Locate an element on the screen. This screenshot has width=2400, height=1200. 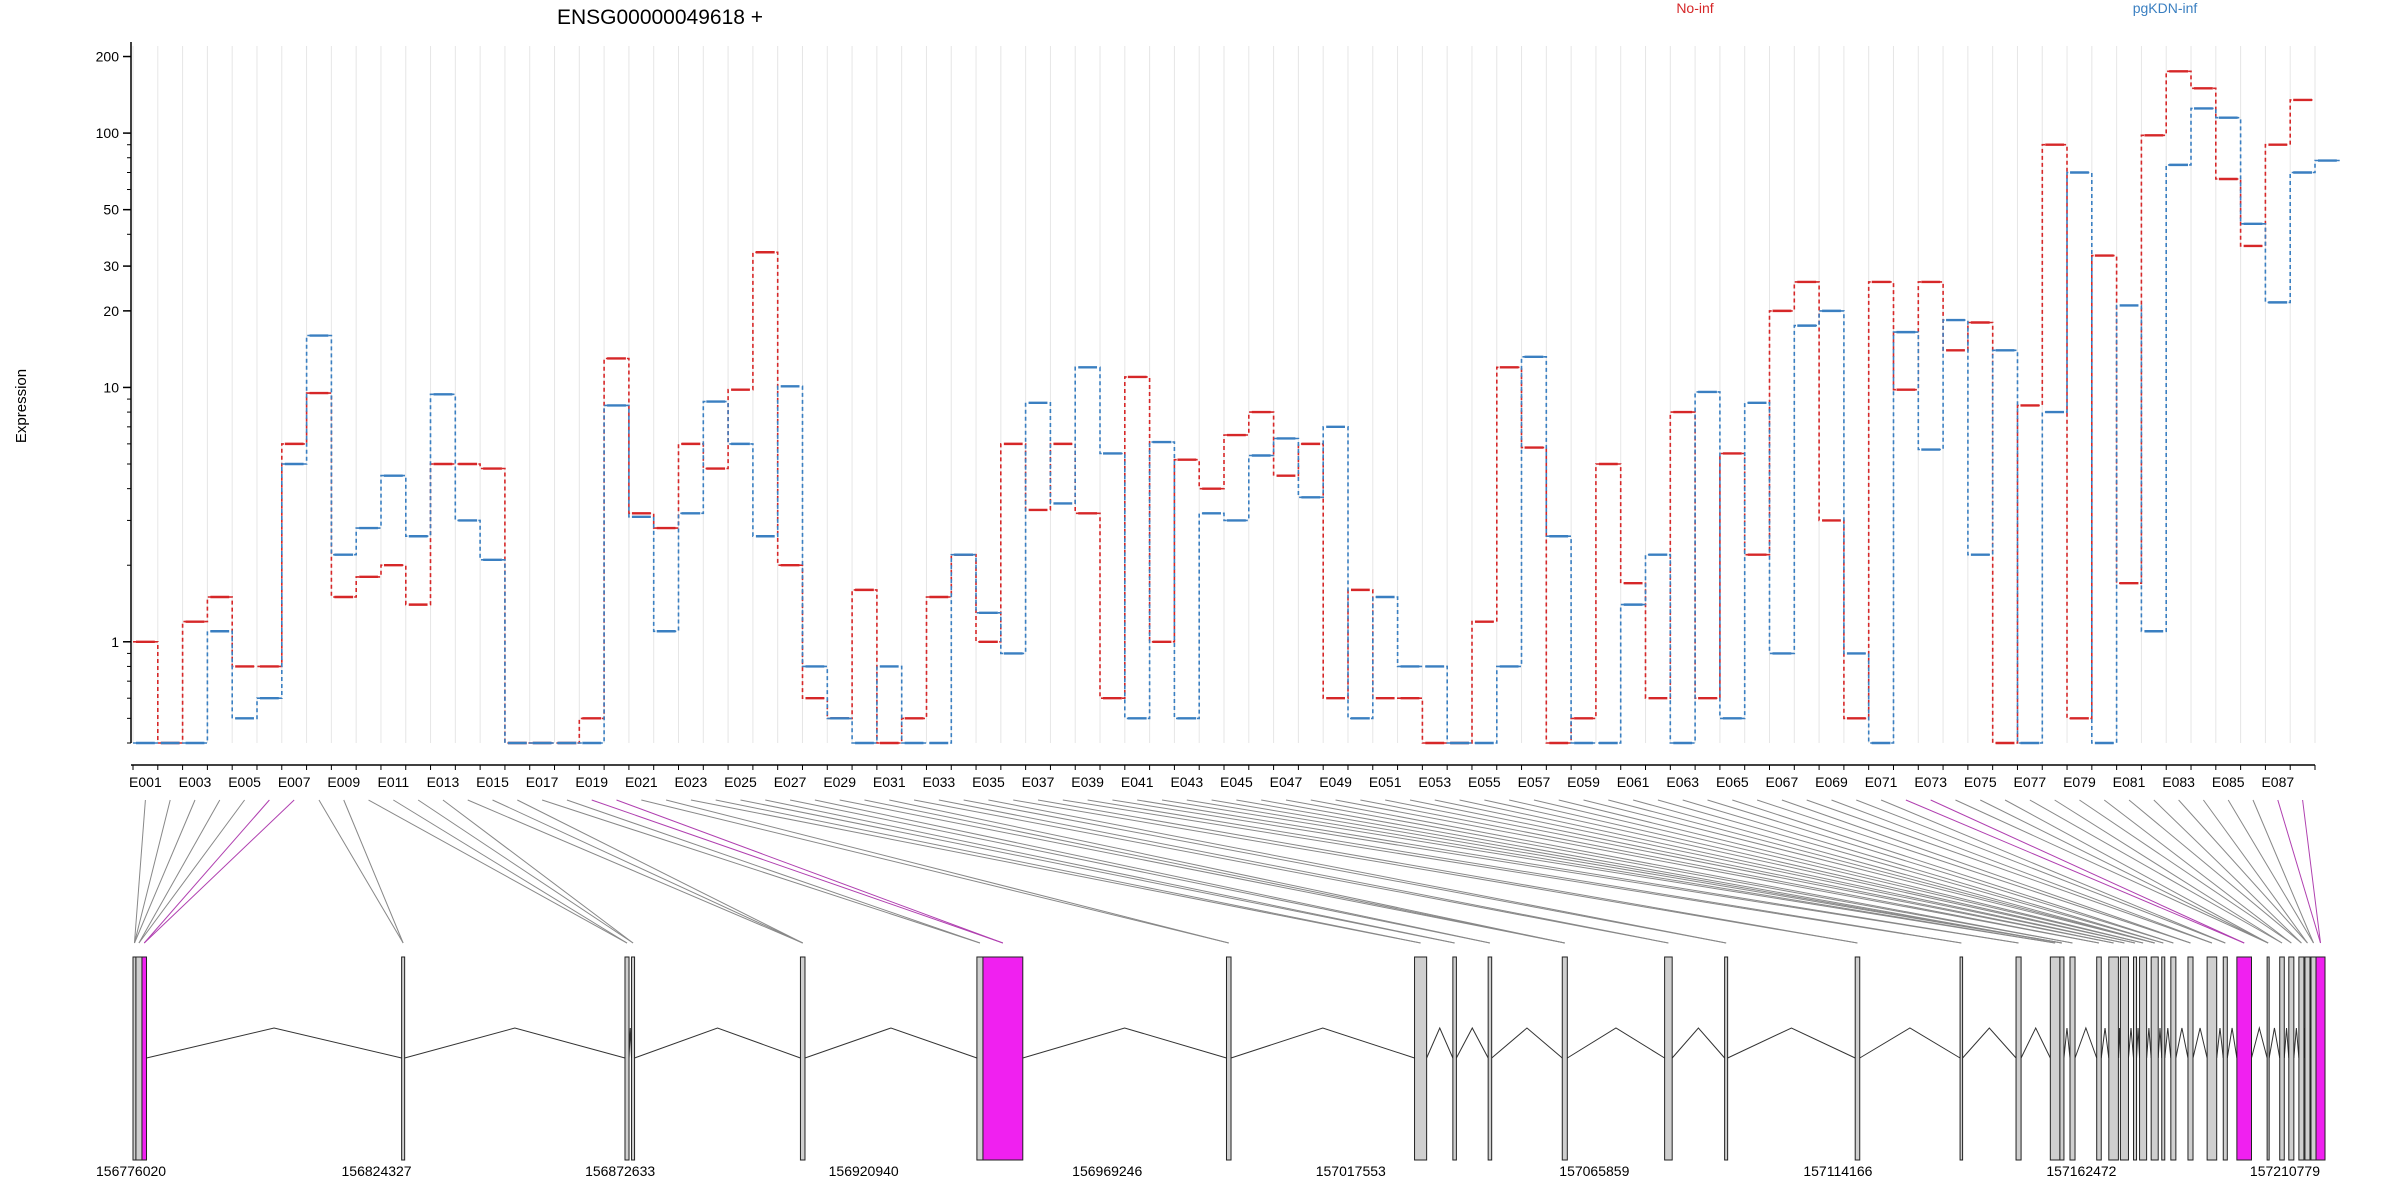
exon-label: E035 is located at coordinates (988, 782).